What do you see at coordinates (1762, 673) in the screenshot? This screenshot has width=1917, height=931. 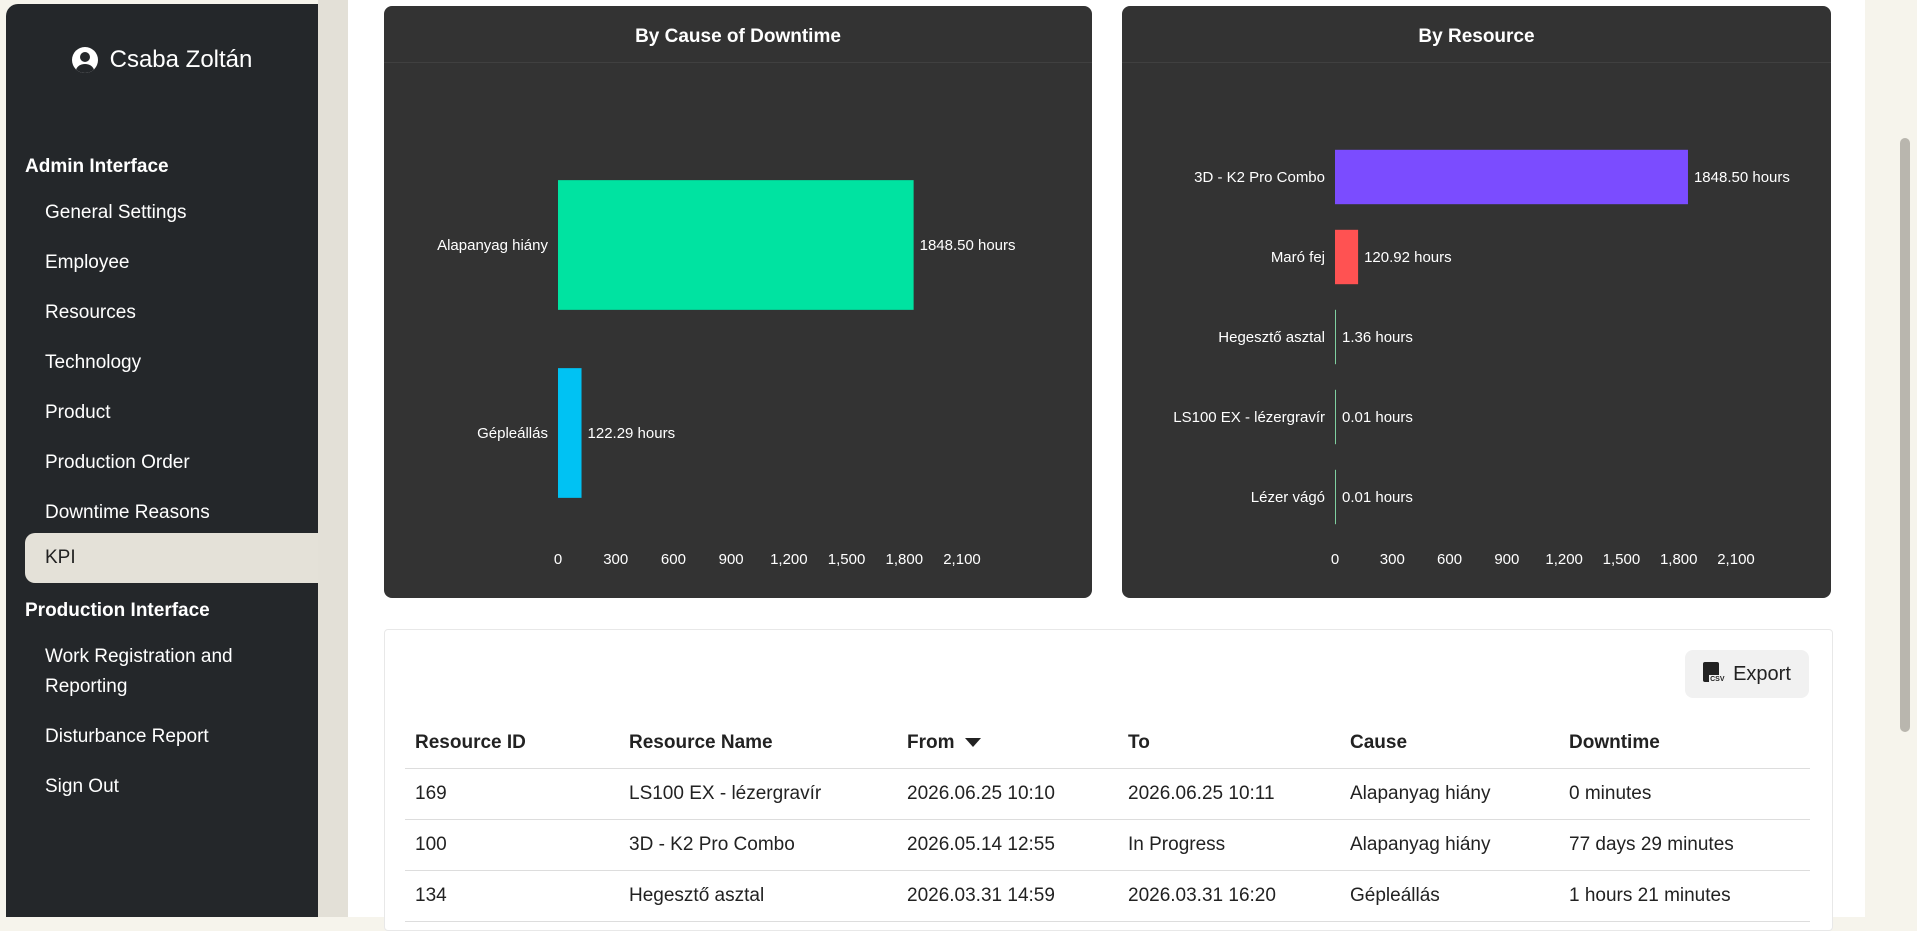 I see `export-label: Export` at bounding box center [1762, 673].